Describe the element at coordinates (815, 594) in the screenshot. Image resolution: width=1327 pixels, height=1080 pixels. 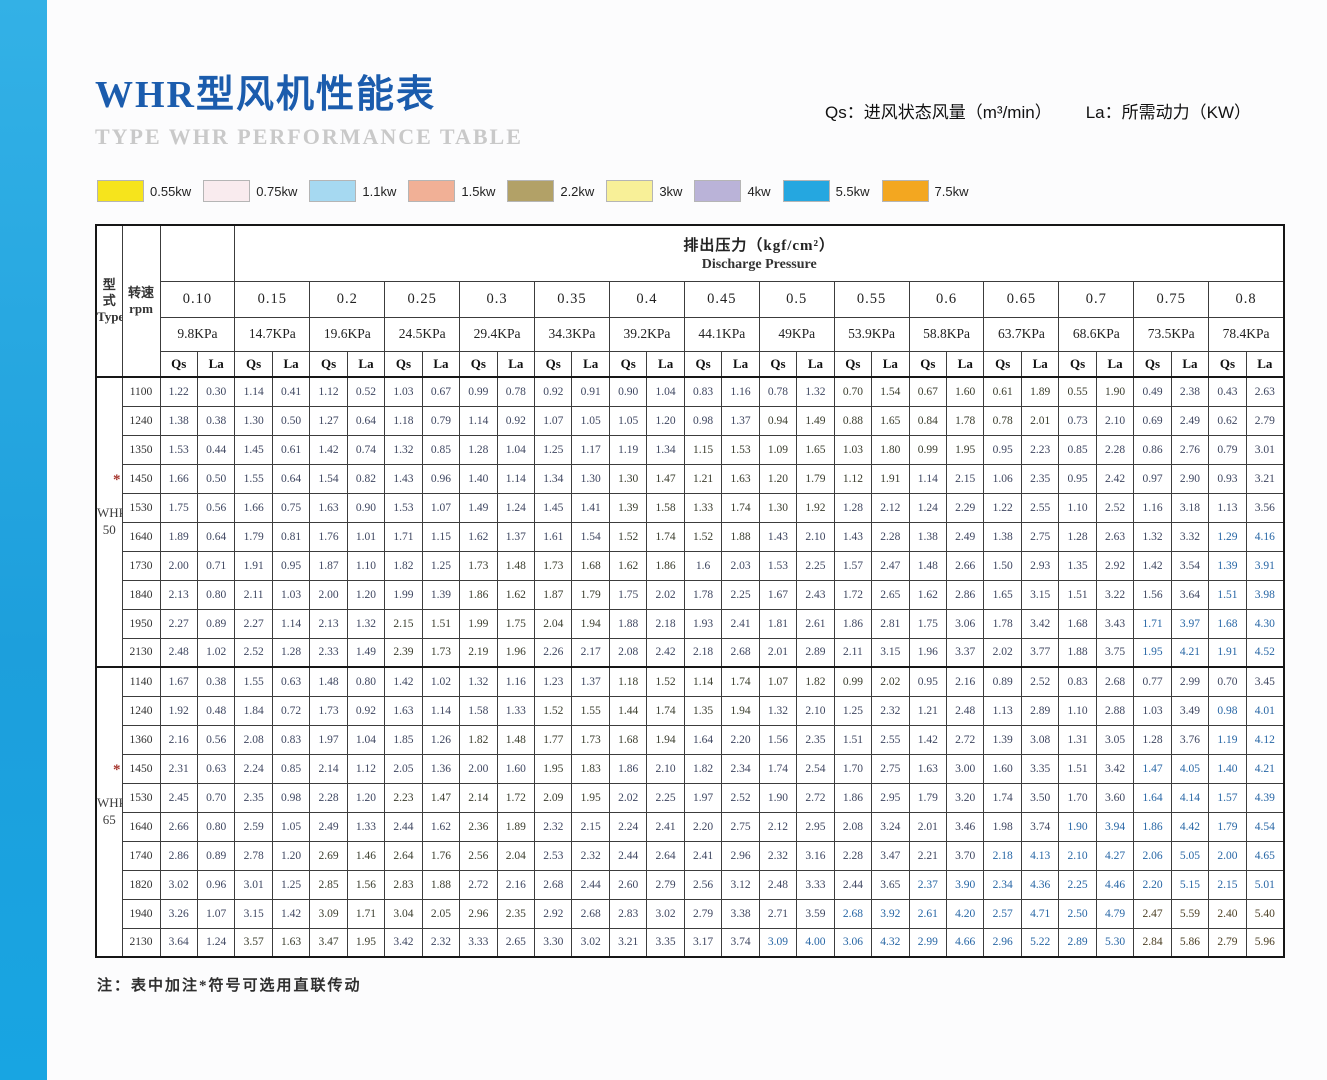
I see `la-value-cell: 2.43` at that location.